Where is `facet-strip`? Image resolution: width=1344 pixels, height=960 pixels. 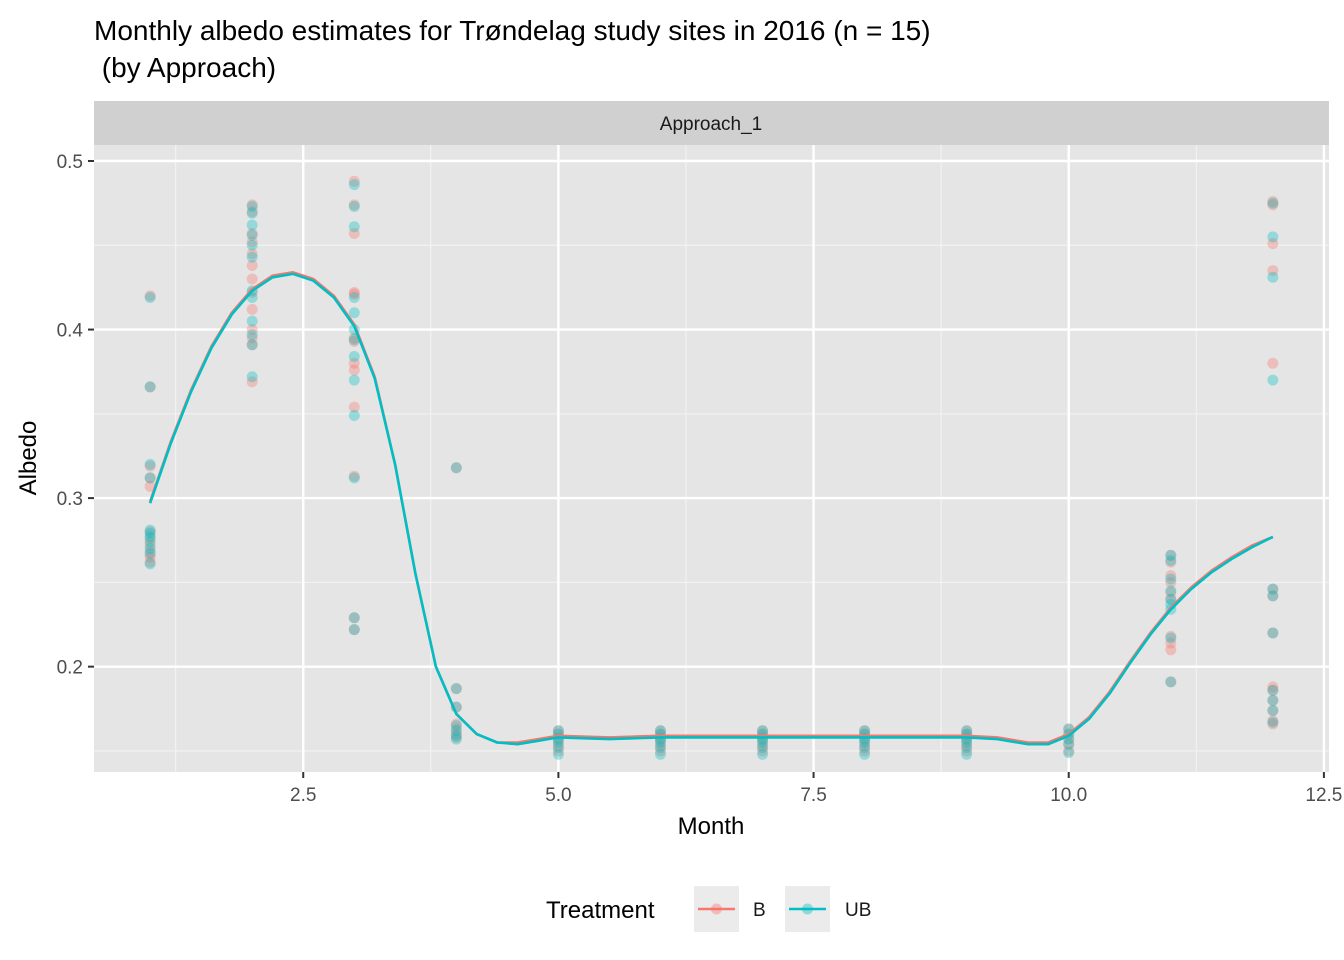
facet-strip is located at coordinates (711, 123).